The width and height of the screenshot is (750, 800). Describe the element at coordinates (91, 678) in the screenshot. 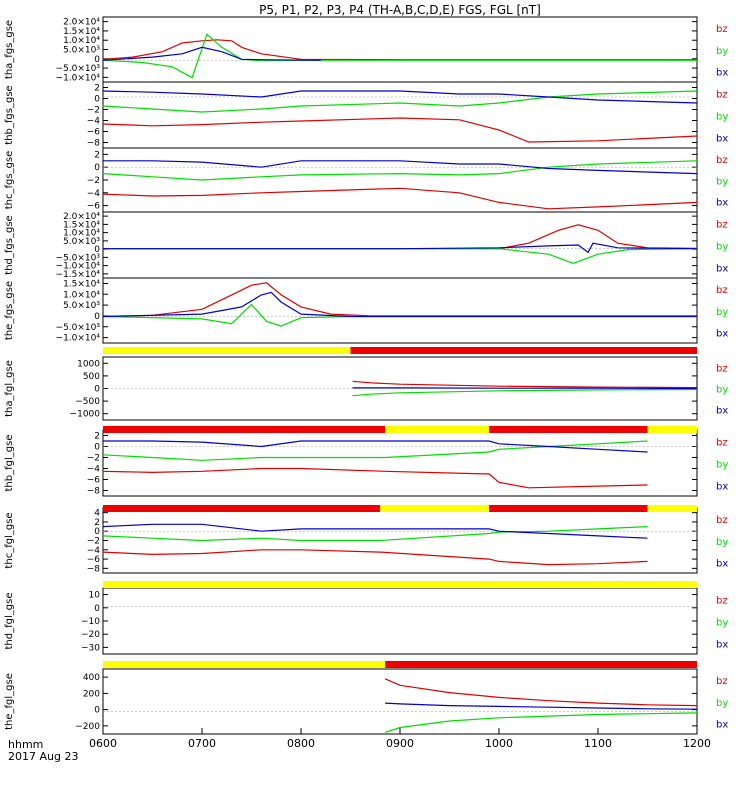

I see `y-tick-label: 400` at that location.